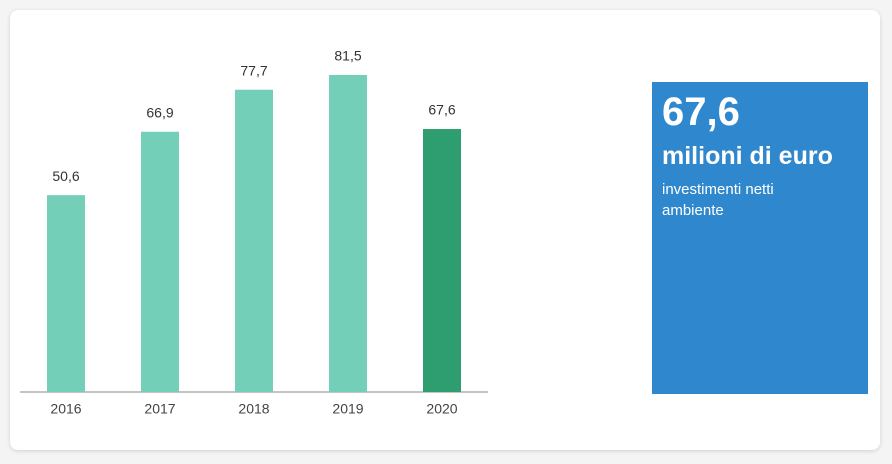 The height and width of the screenshot is (464, 892). I want to click on value-label: 67,6, so click(441, 110).